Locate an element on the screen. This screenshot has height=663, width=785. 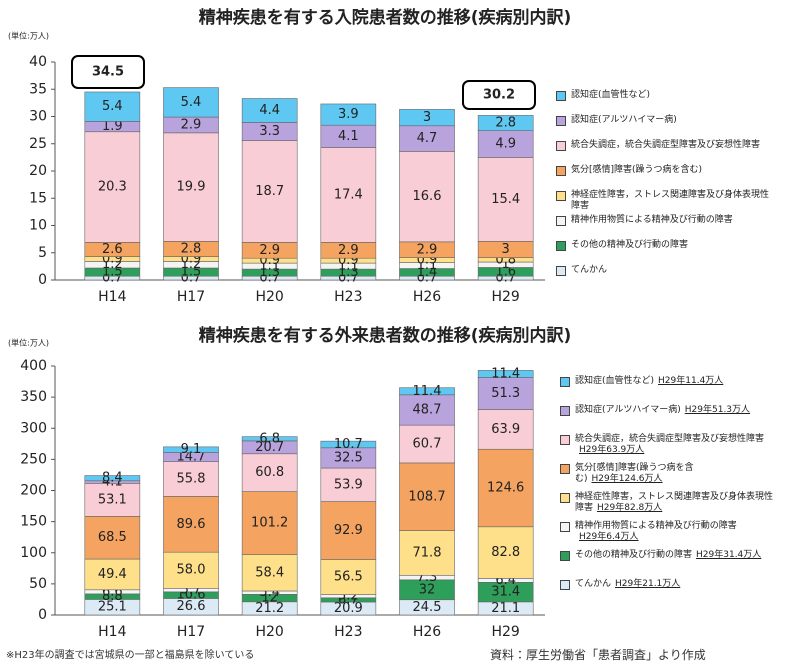
legend-entry: 認知症(血管性など) H29年11.4万人 is located at coordinates (670, 381).